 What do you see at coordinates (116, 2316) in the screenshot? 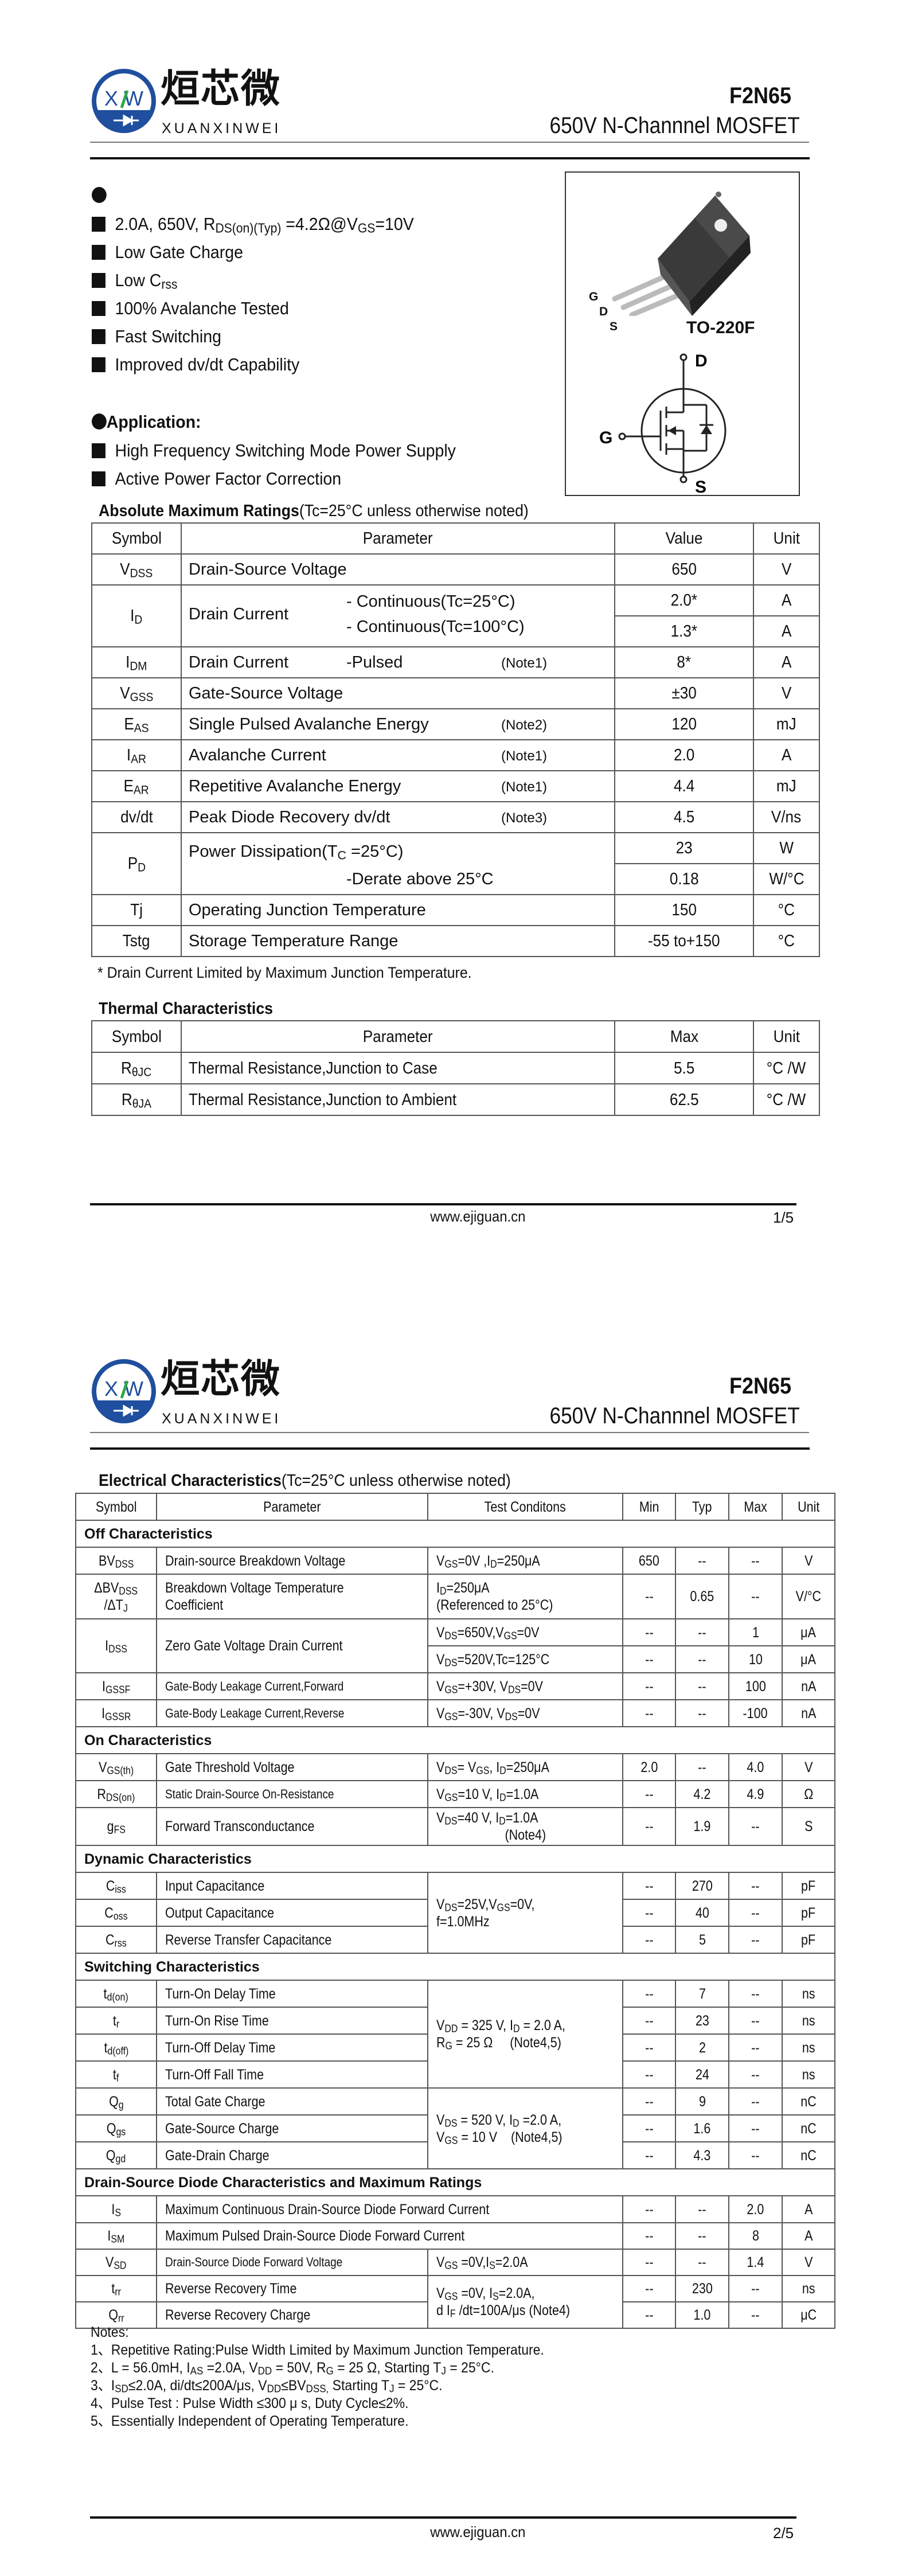
I see `symbol-cell-text: Qrr` at bounding box center [116, 2316].